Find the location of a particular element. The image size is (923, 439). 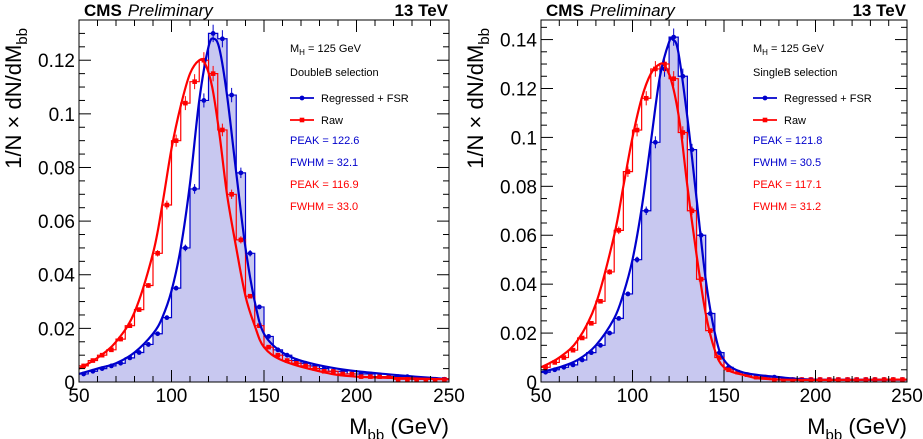

fit-result-annotation: FWHM = 32.1 is located at coordinates (324, 163).